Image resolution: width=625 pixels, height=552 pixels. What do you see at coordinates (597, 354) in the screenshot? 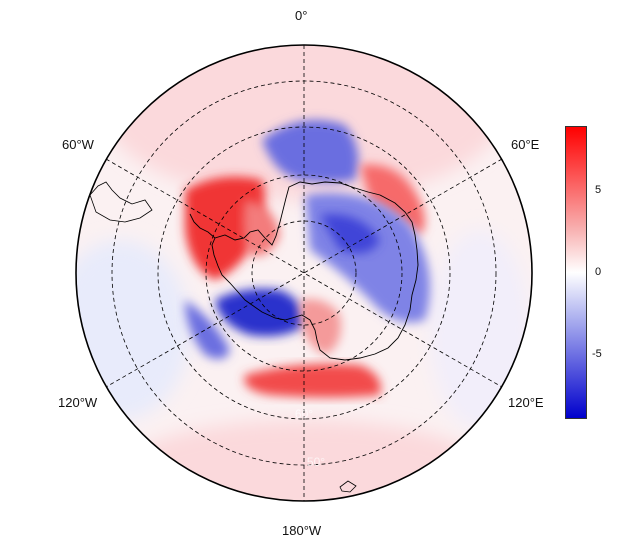
I see `colorbar-tick-minus5: -5` at bounding box center [597, 354].